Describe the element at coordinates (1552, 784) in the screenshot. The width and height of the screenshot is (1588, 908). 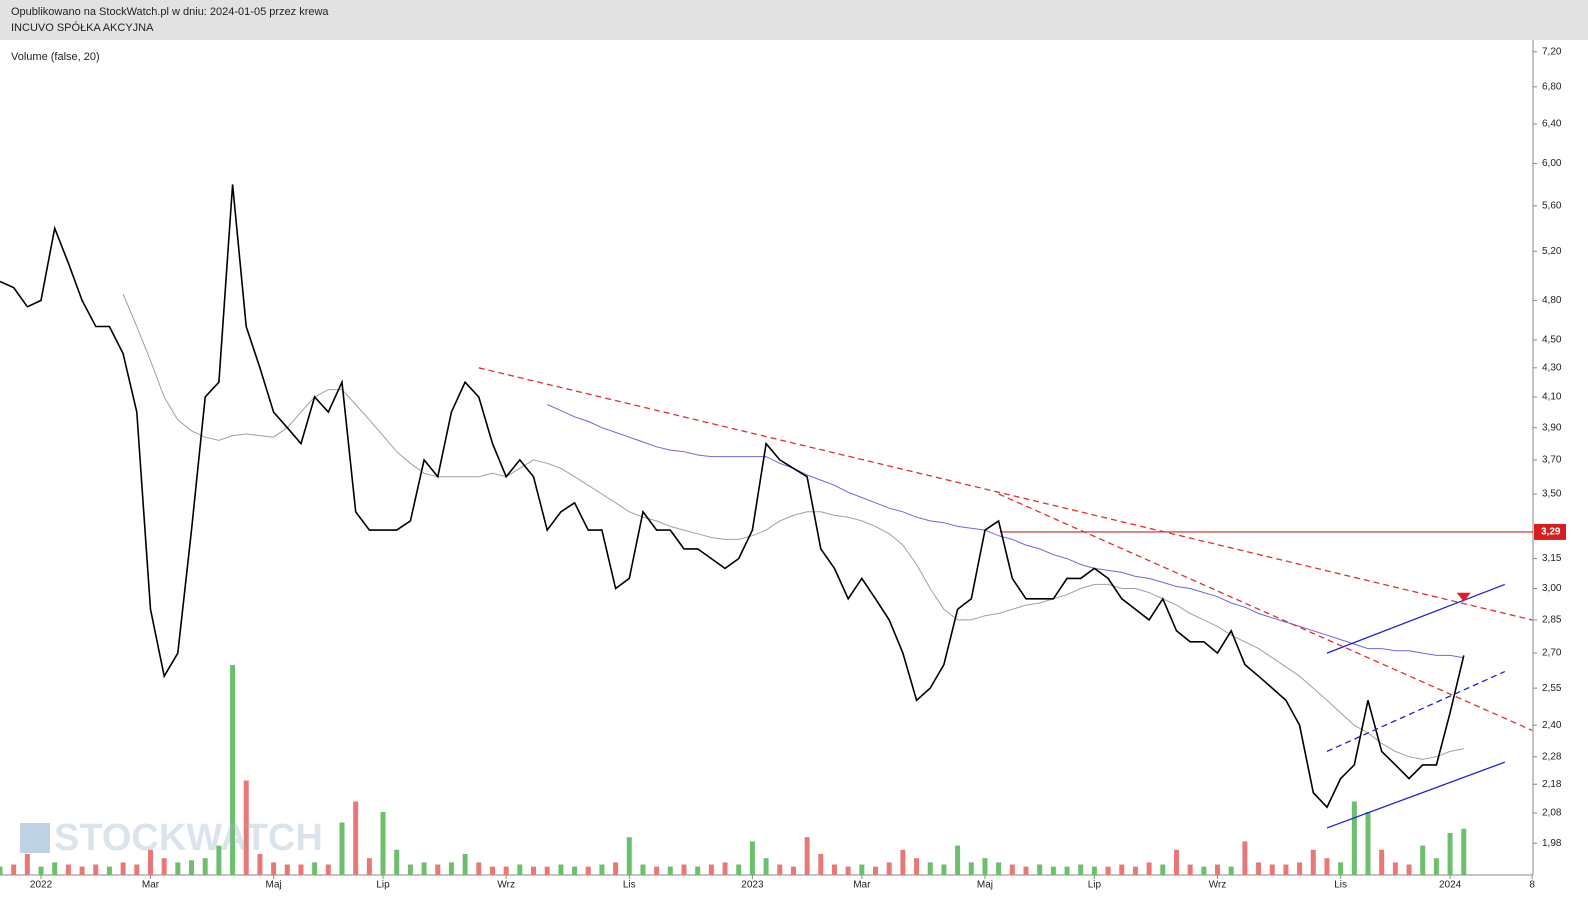
I see `y-tick-label: 2,18` at that location.